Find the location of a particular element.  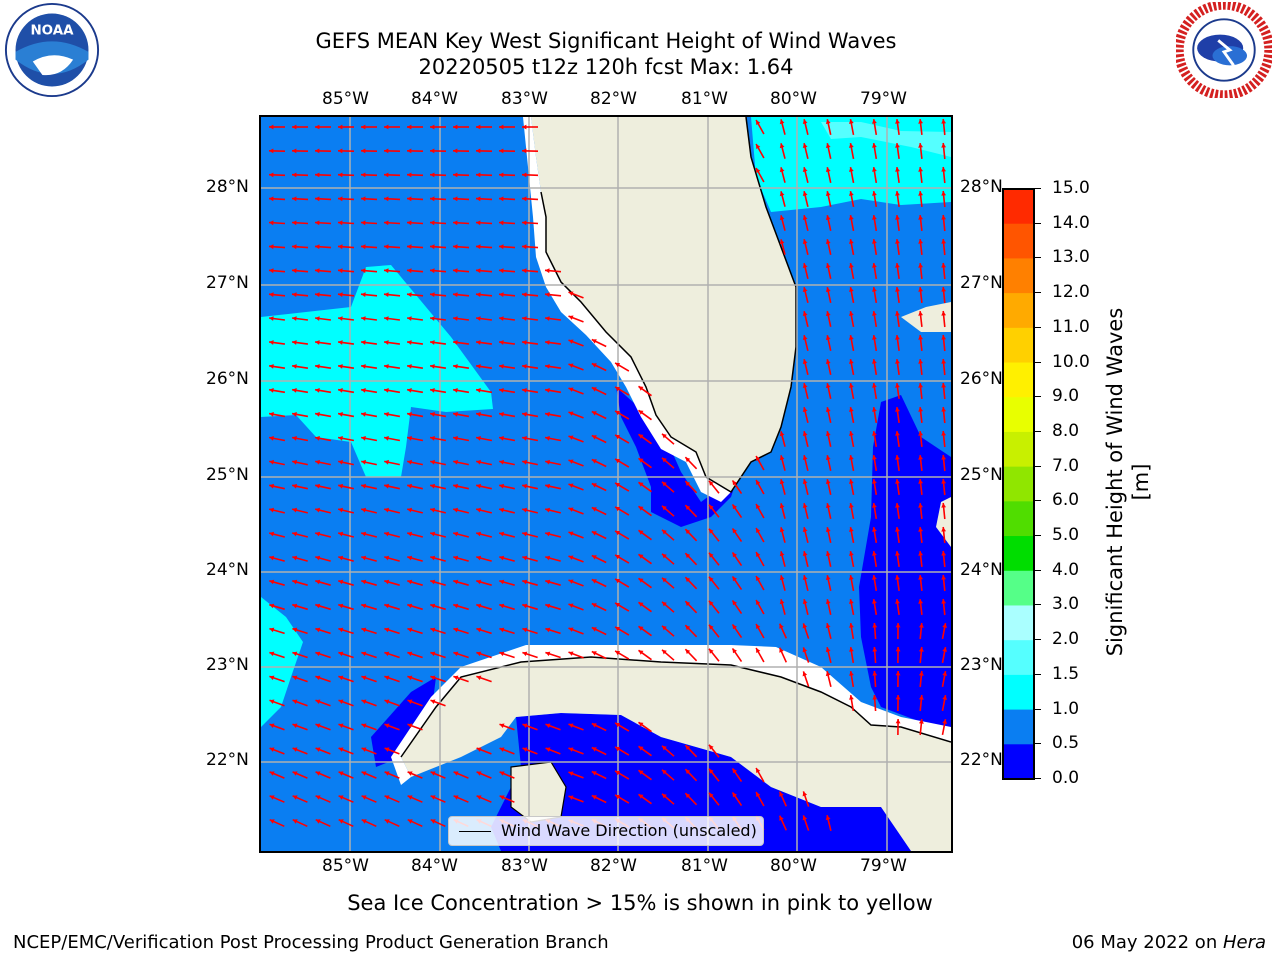

ocean-dark-east is located at coordinates (905, 566).